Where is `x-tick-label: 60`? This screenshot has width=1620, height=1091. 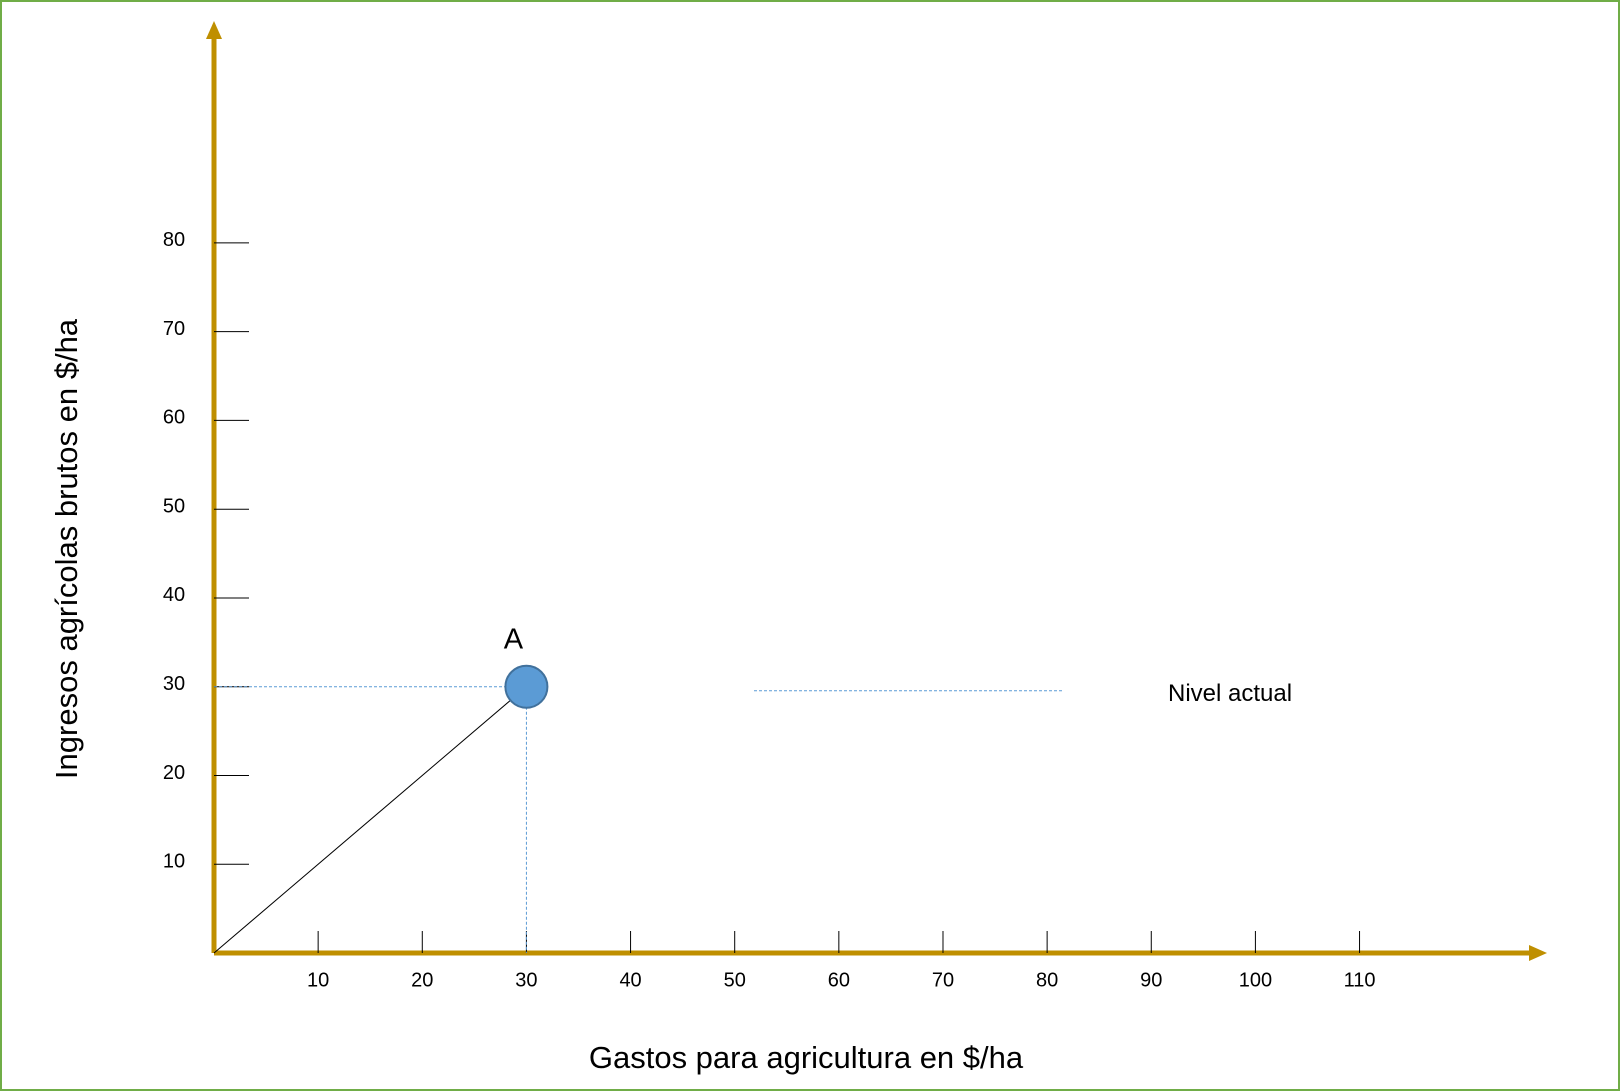 x-tick-label: 60 is located at coordinates (839, 980).